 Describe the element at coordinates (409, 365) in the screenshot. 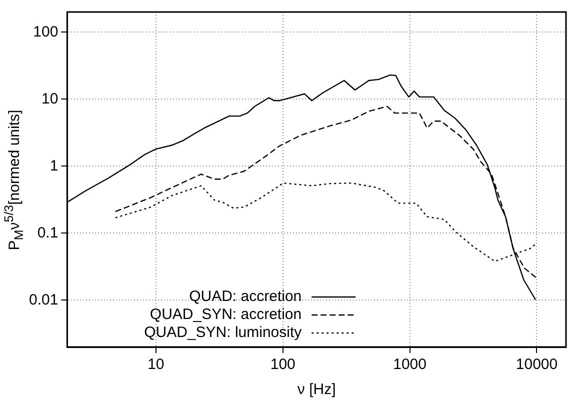

I see `x-tick-label: 1000` at that location.